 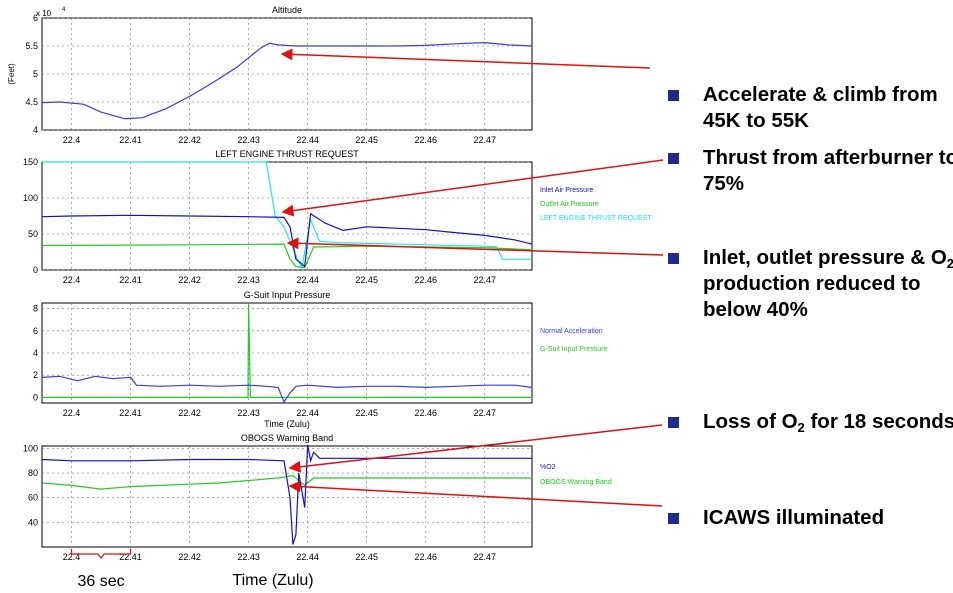 I want to click on y-tick-label: 40, so click(x=33, y=522).